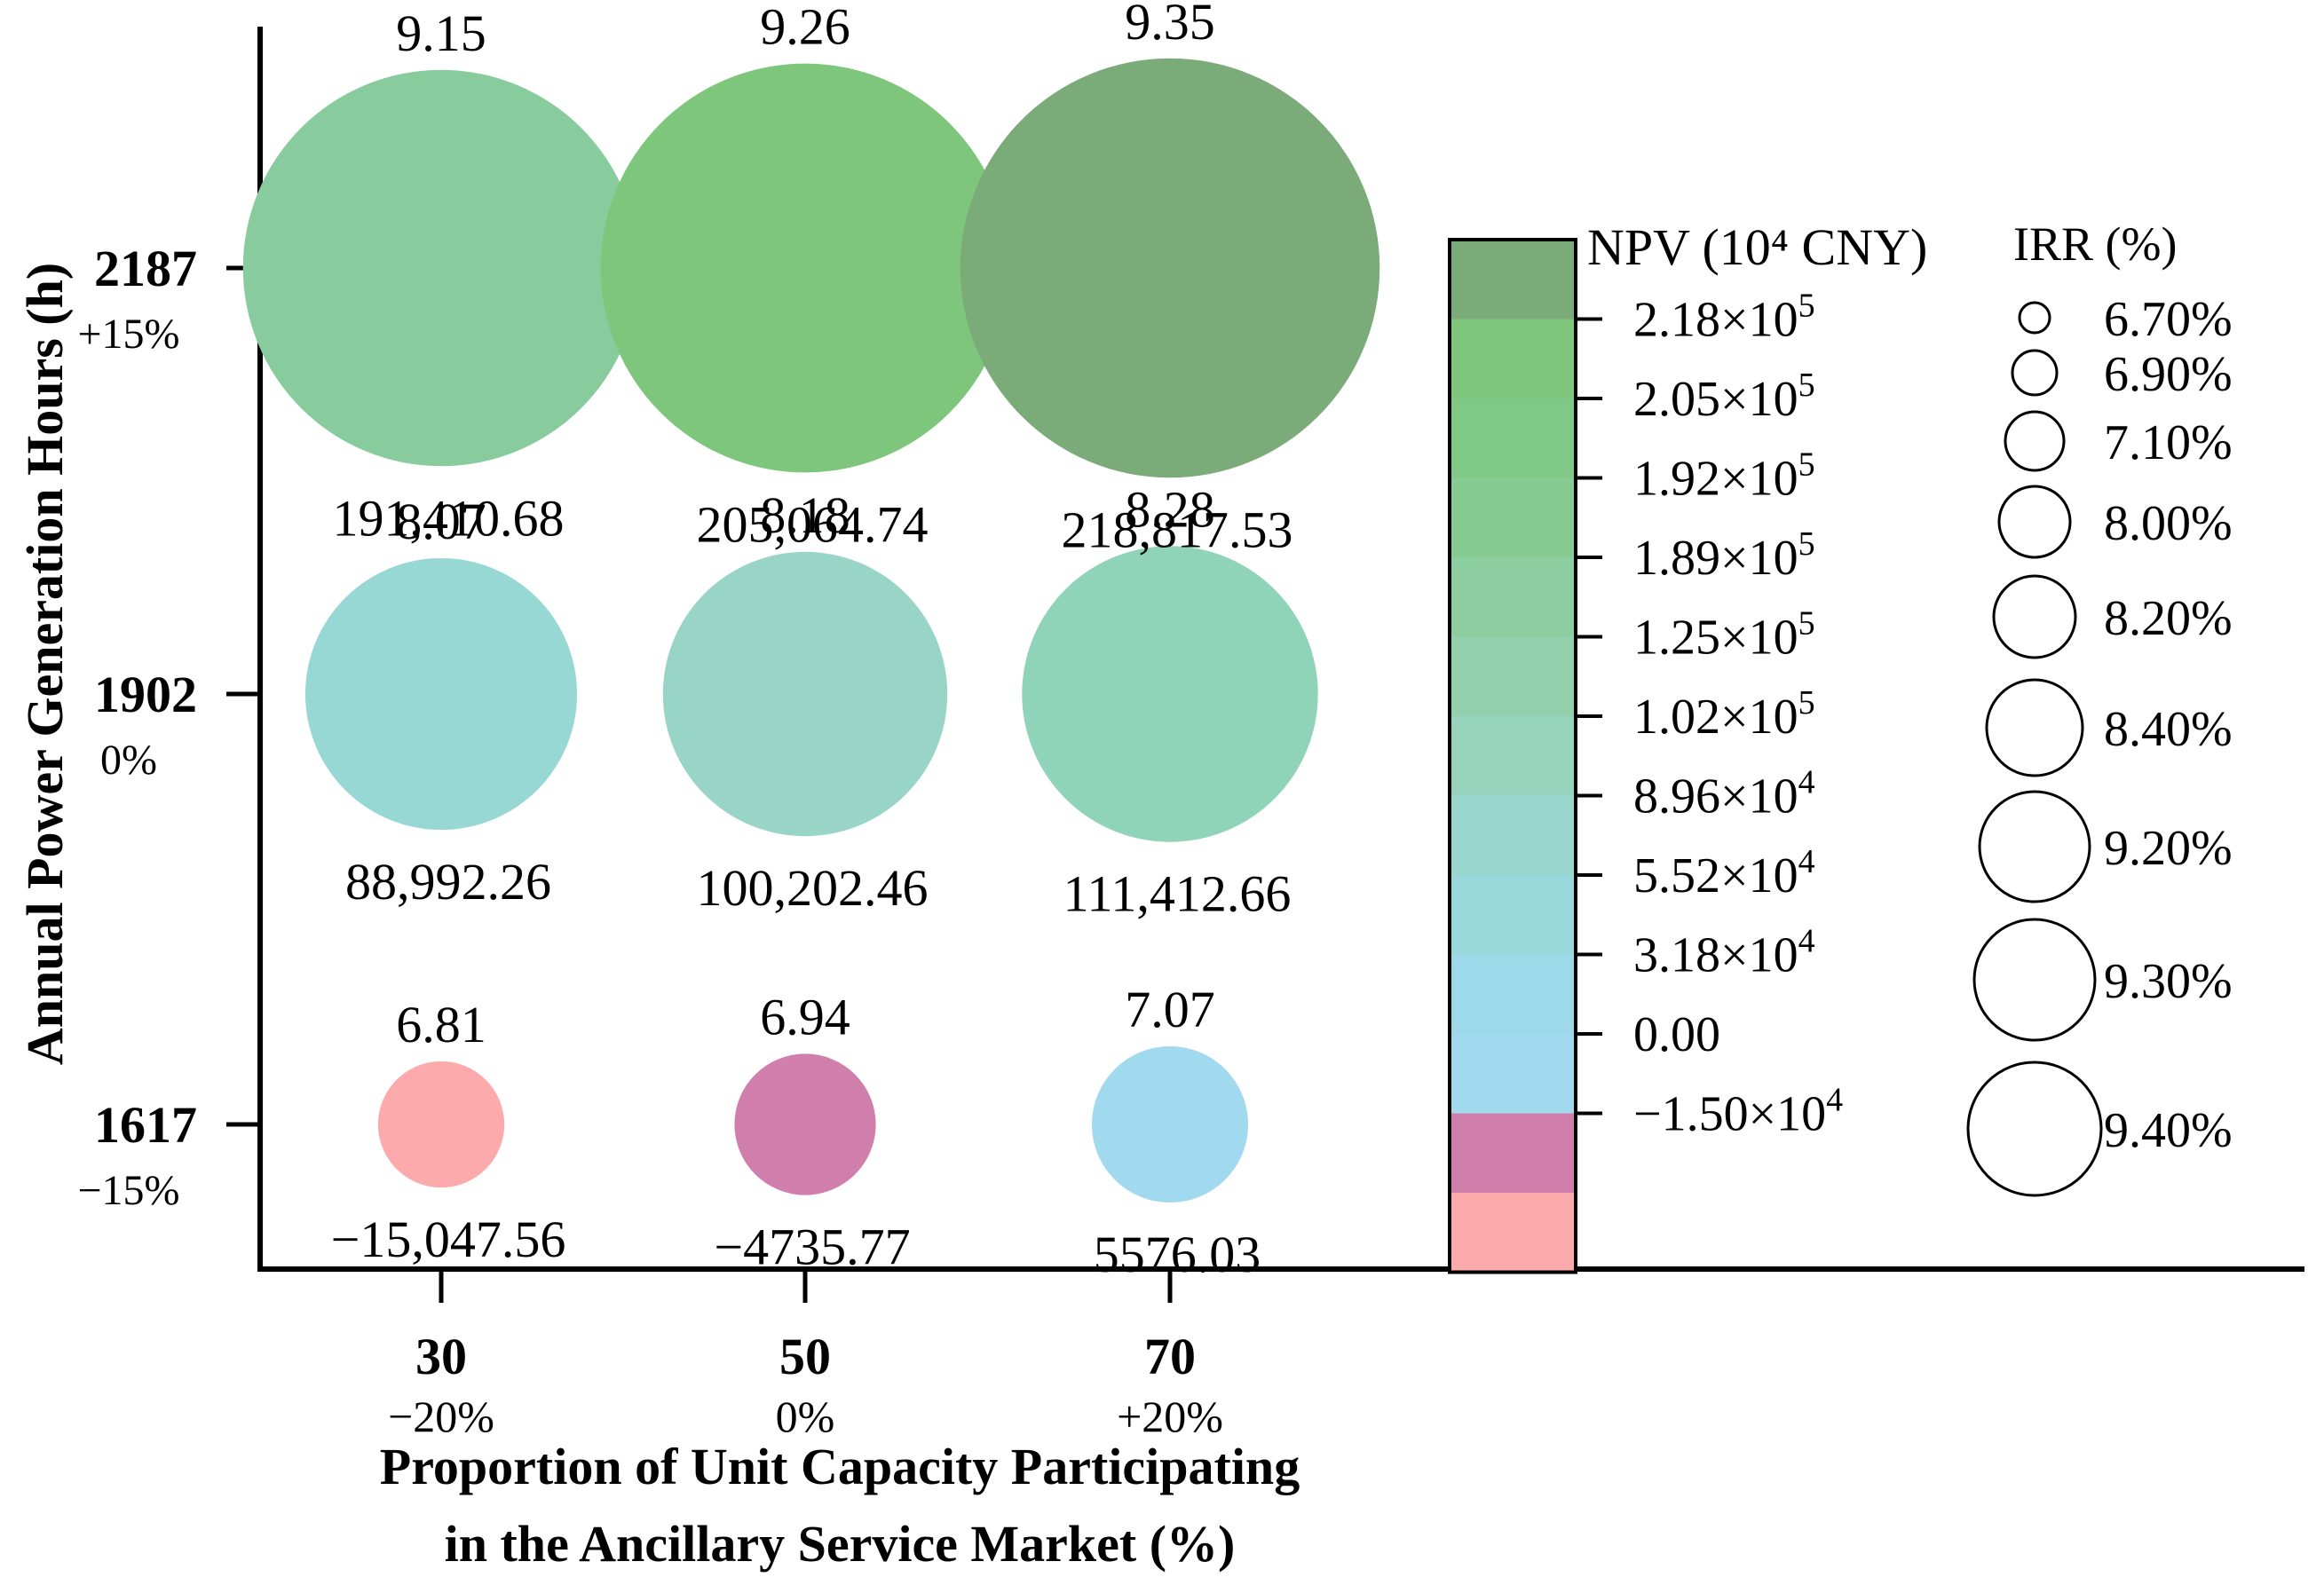  Describe the element at coordinates (448, 1239) in the screenshot. I see `npv-label: −15,047.56` at that location.